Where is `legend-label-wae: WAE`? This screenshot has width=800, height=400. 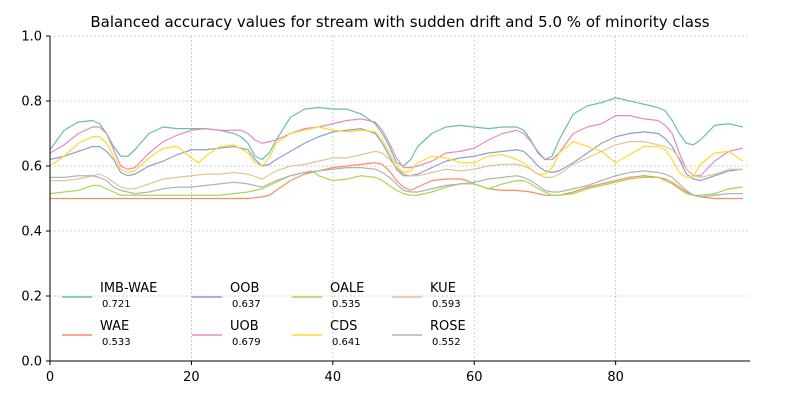 legend-label-wae: WAE is located at coordinates (114, 326).